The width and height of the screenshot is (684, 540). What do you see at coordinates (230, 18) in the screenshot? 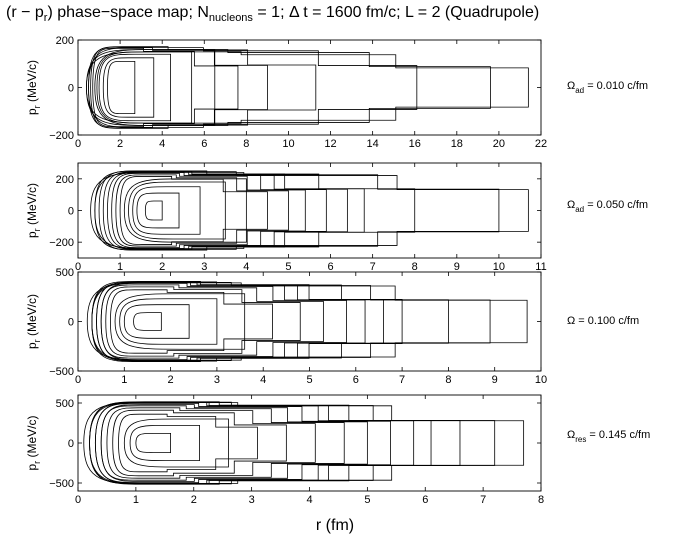
I see `title-subscript: nucleons` at bounding box center [230, 18].